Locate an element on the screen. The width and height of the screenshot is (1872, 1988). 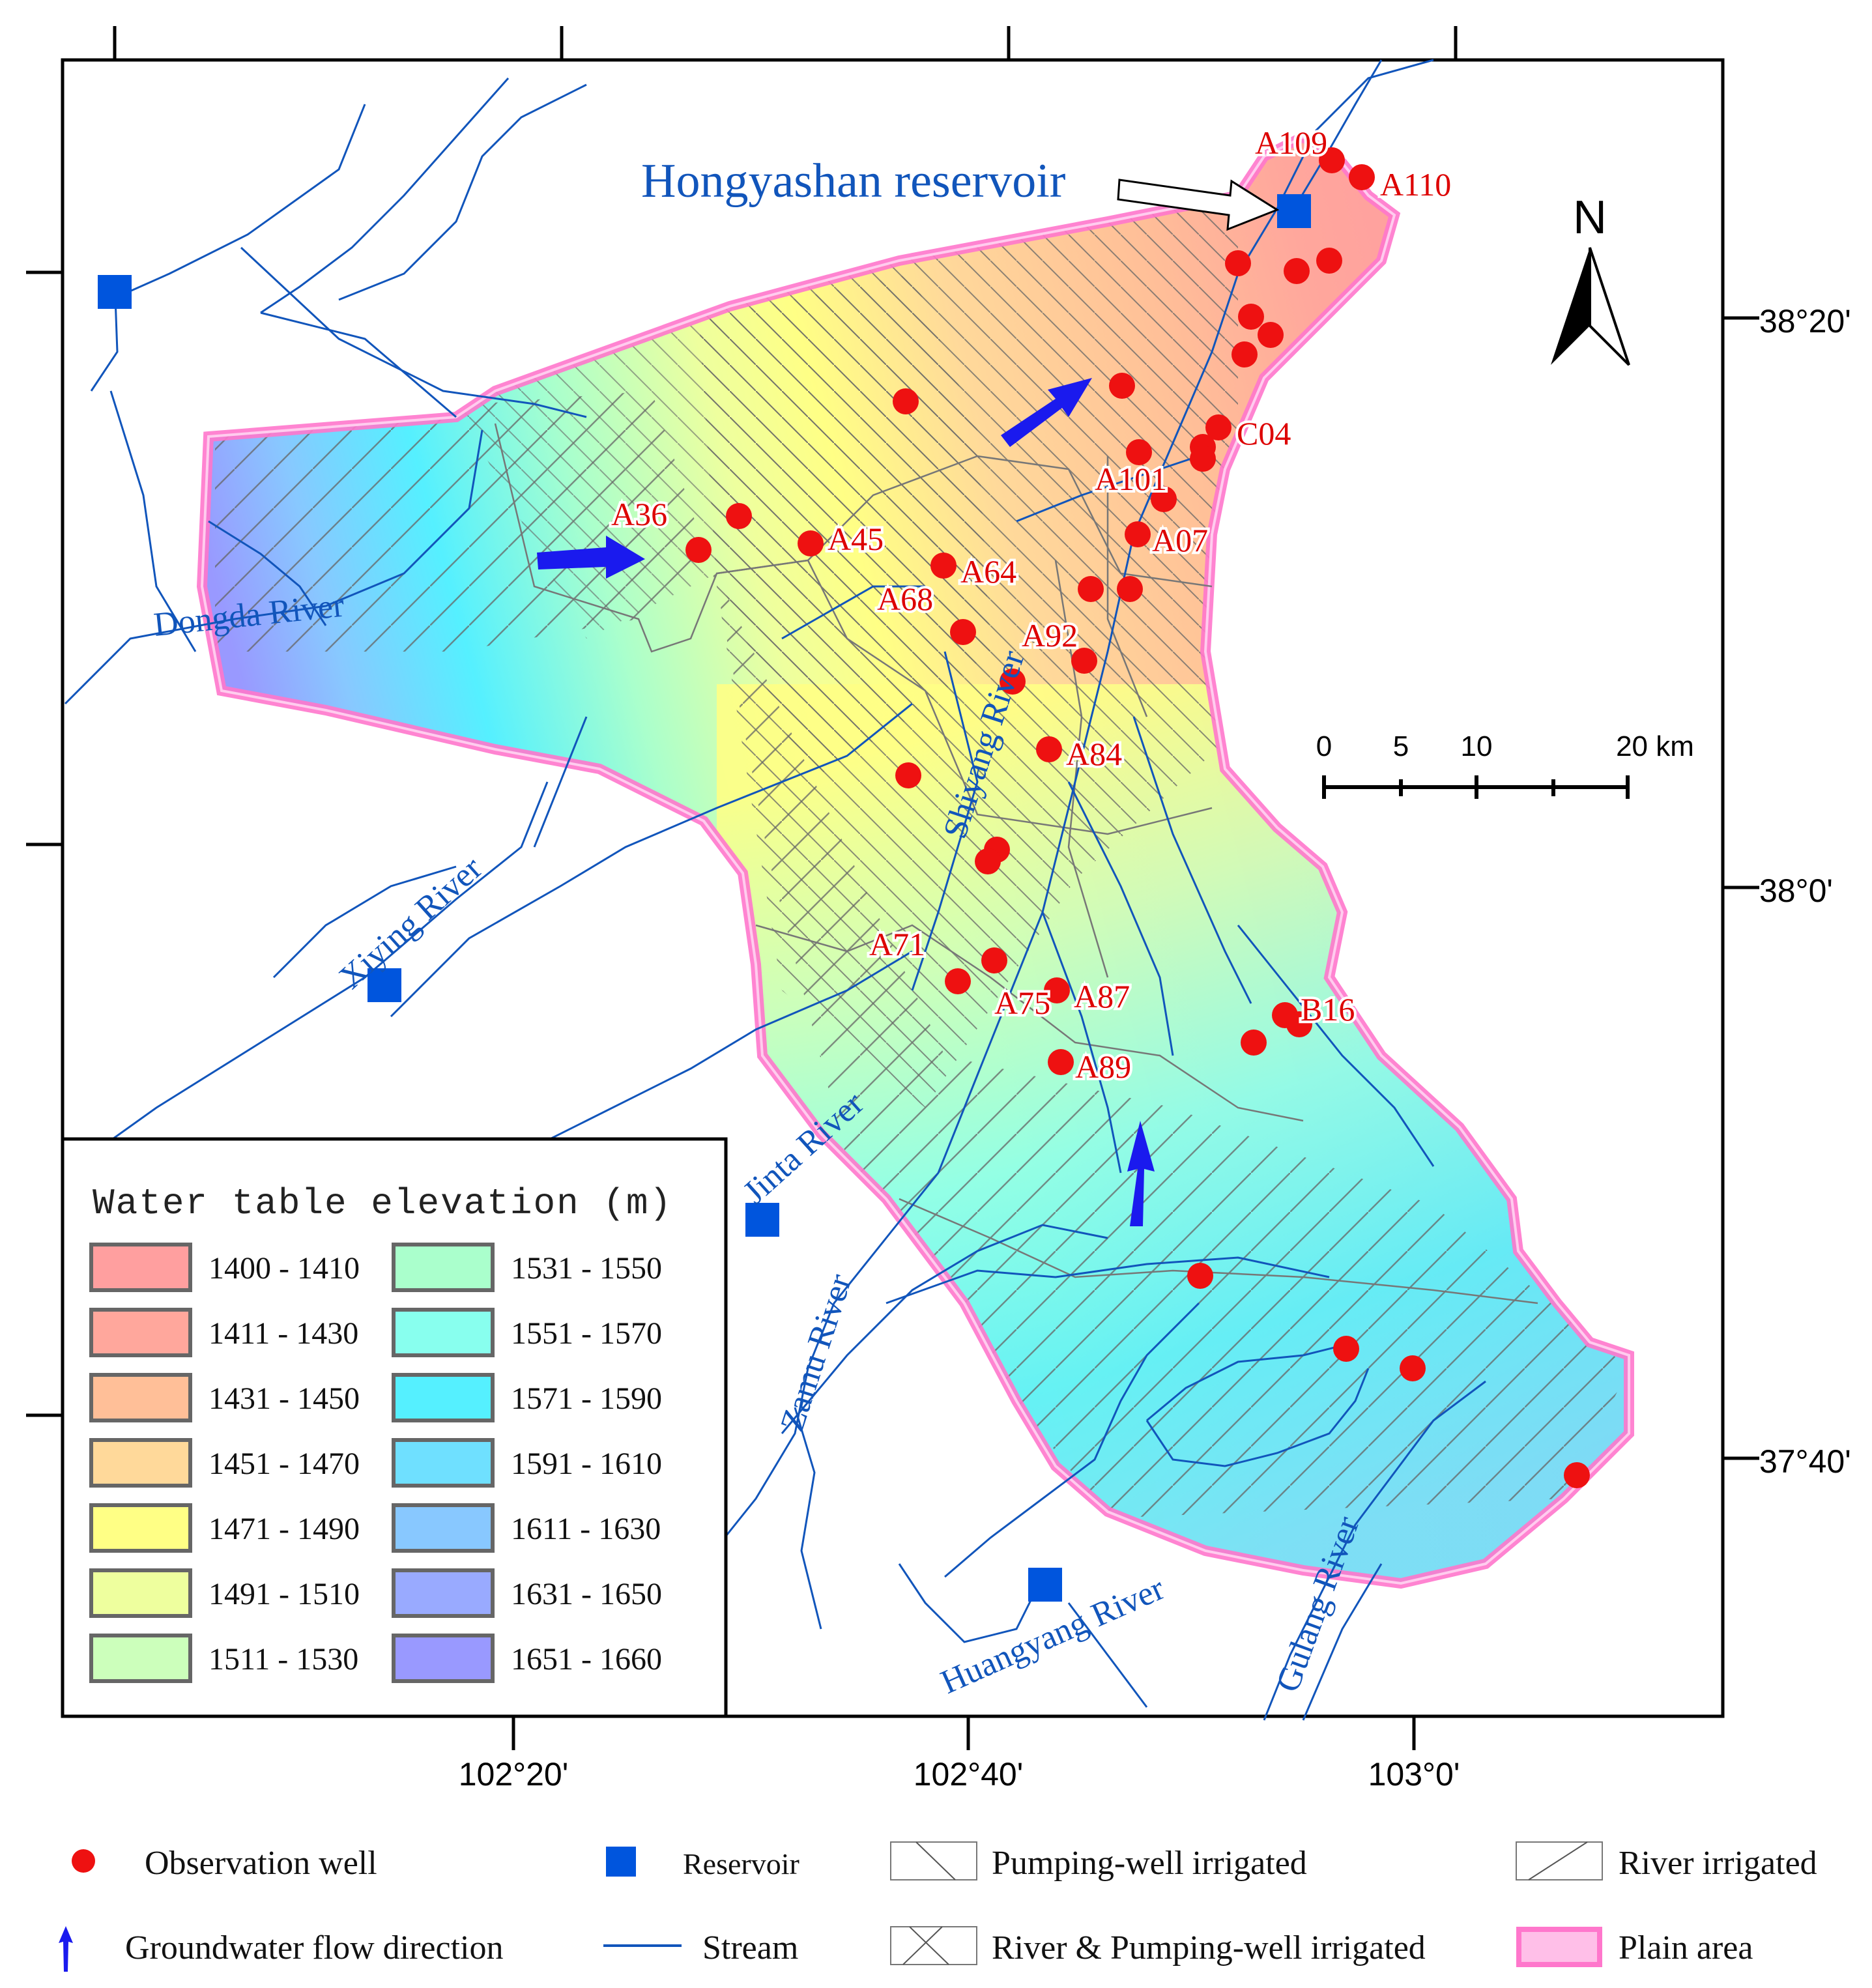
stream-icon is located at coordinates (642, 1945).